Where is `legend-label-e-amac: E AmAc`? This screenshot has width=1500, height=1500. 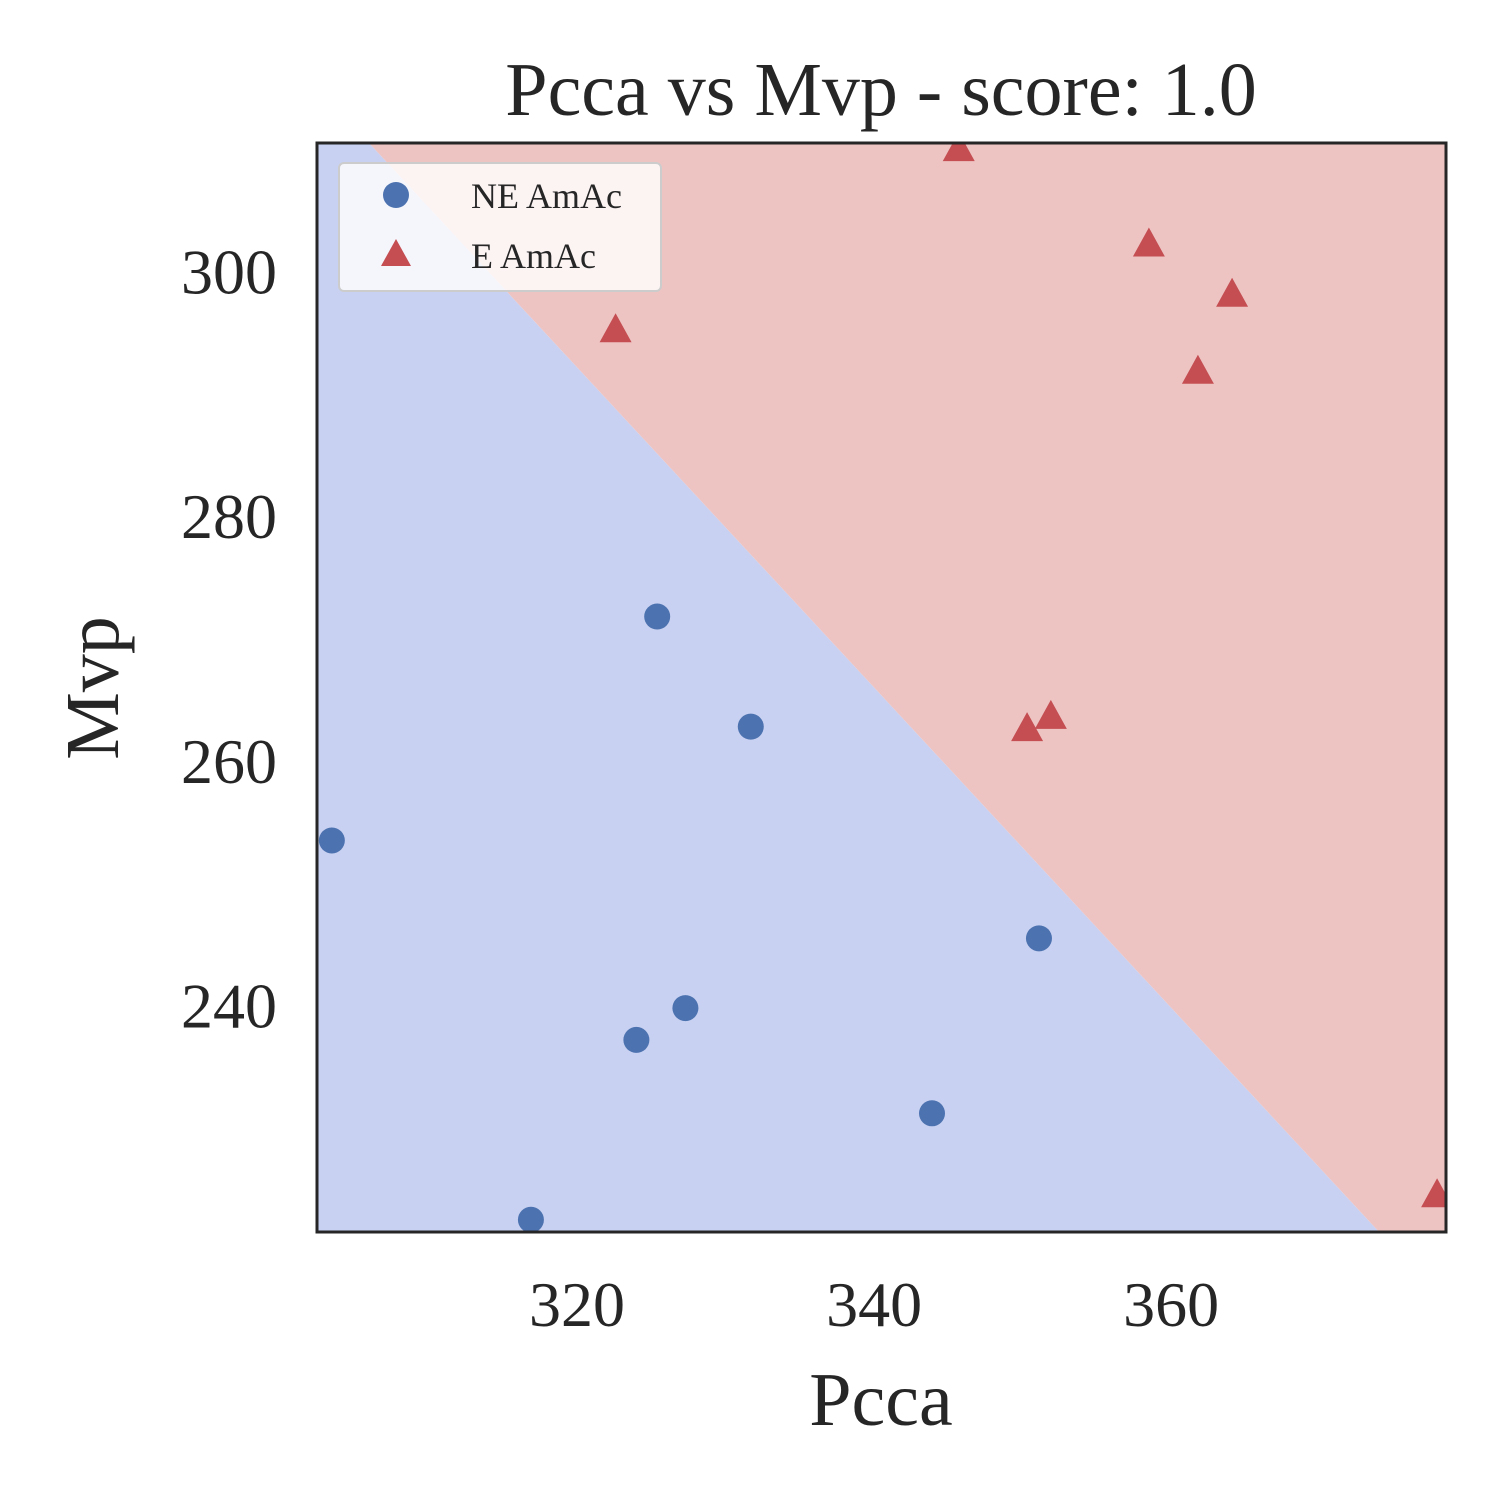 legend-label-e-amac: E AmAc is located at coordinates (533, 256).